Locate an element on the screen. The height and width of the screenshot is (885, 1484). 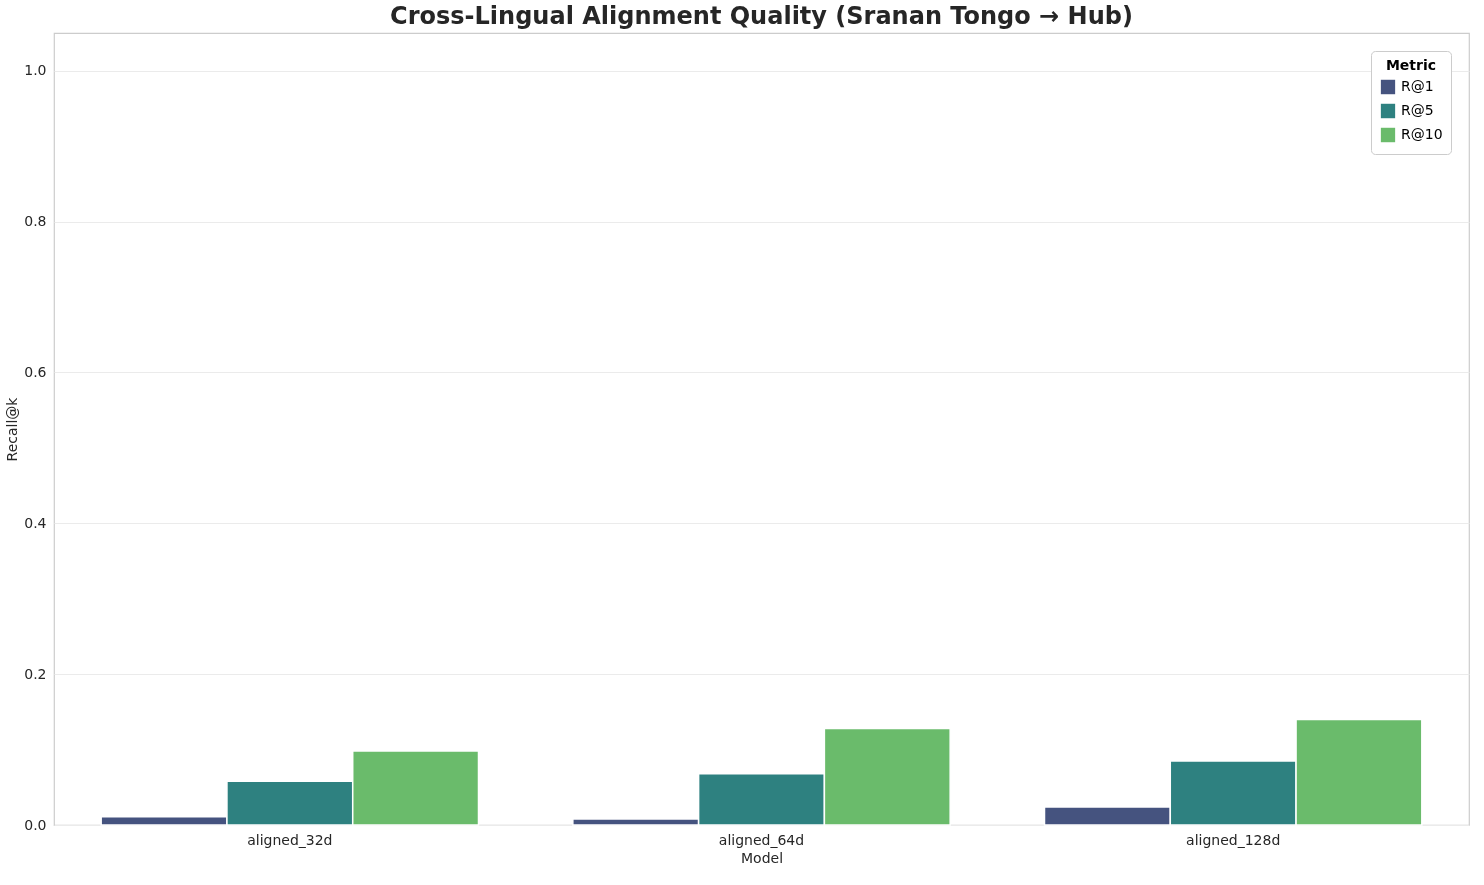
legend-title: Metric is located at coordinates (1411, 65).